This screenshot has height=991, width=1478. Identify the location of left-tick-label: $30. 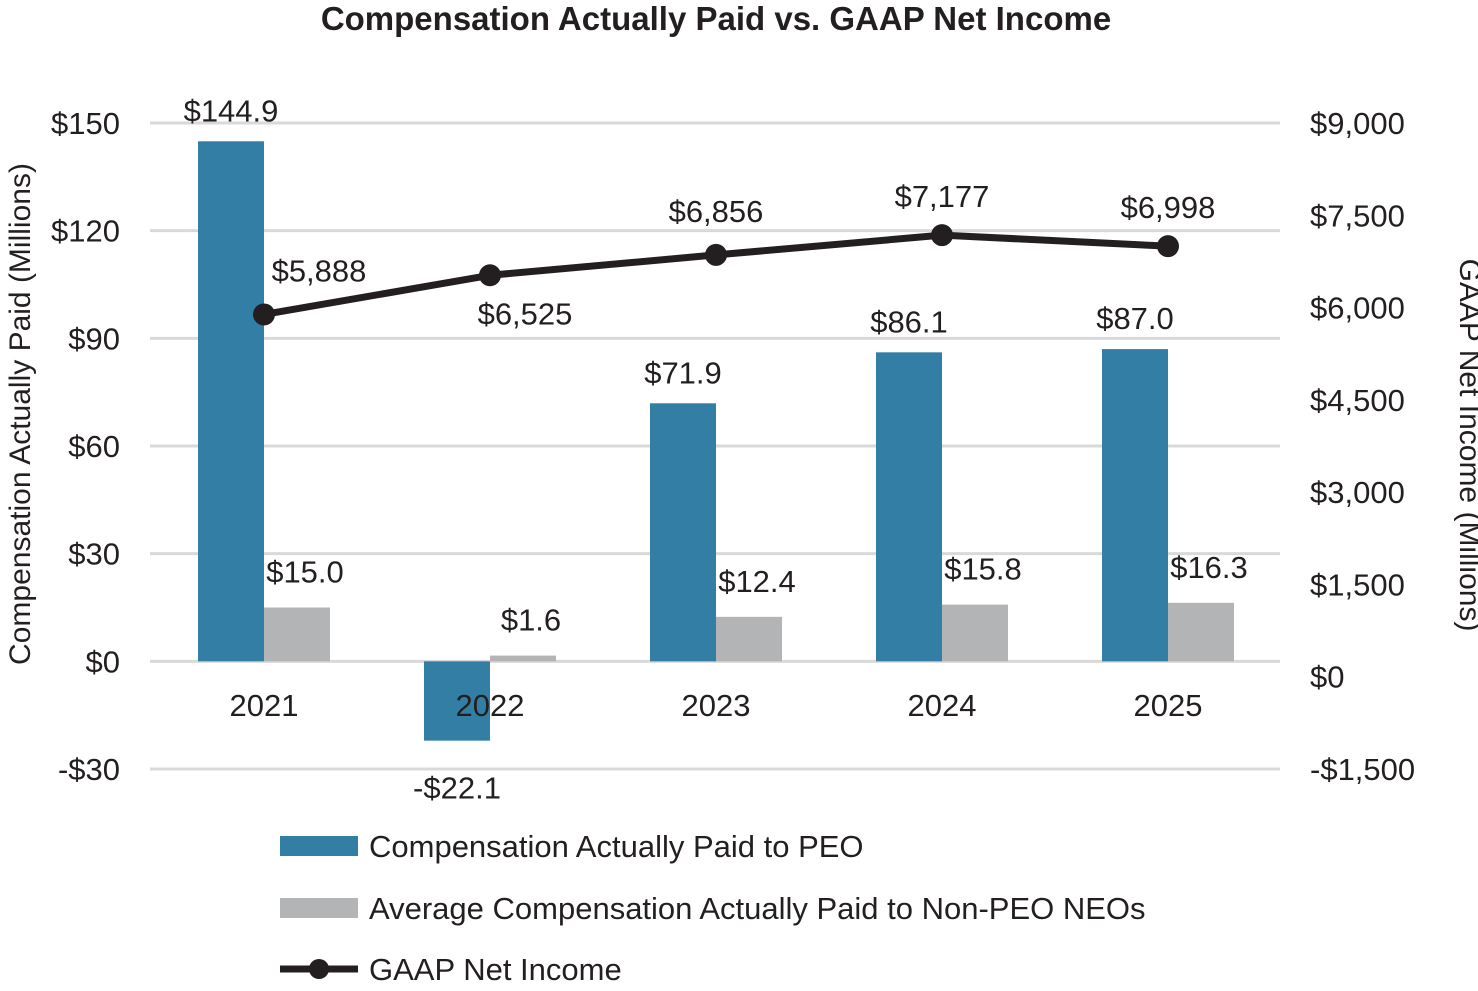
(94, 554).